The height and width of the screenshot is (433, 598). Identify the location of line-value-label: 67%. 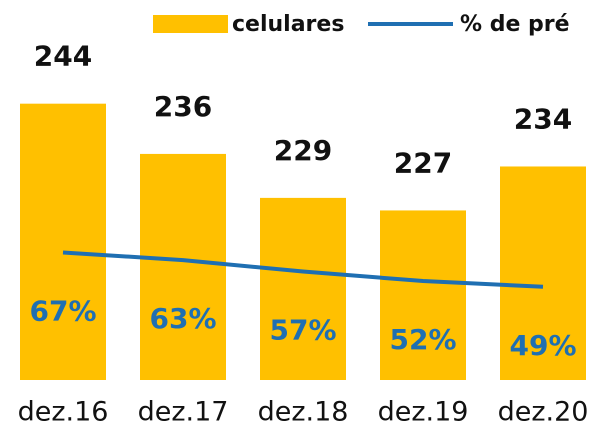
(62, 310).